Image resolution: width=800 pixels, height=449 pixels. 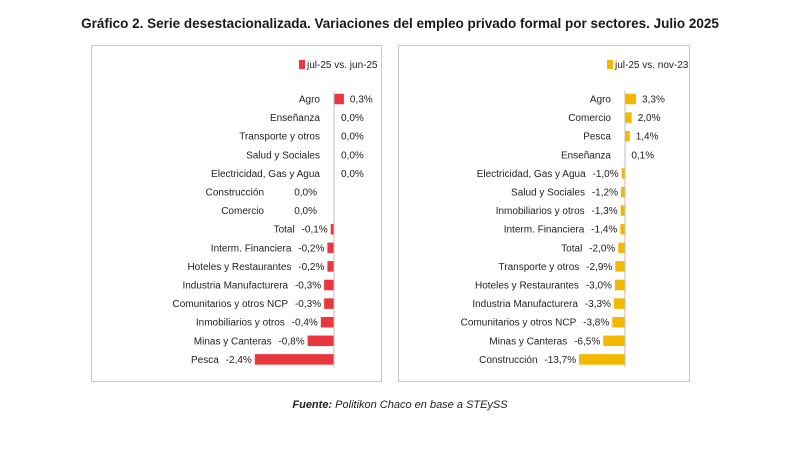 What do you see at coordinates (599, 267) in the screenshot?
I see `value-label: -2,9%` at bounding box center [599, 267].